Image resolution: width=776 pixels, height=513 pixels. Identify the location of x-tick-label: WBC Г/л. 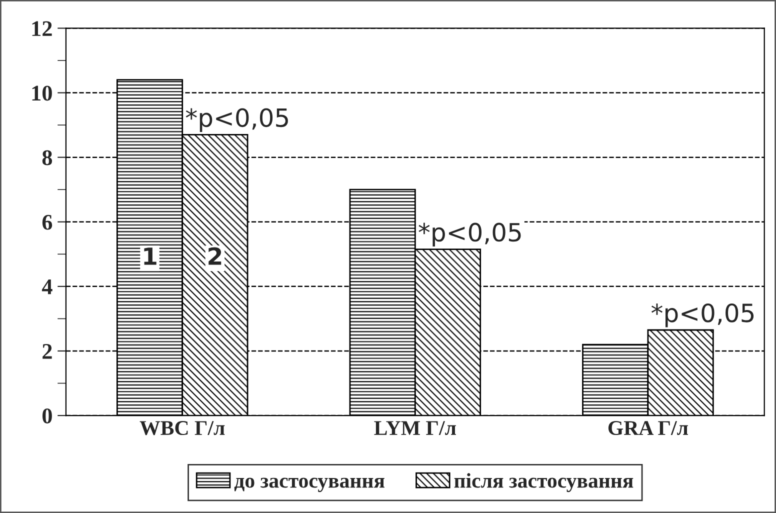
(182, 428).